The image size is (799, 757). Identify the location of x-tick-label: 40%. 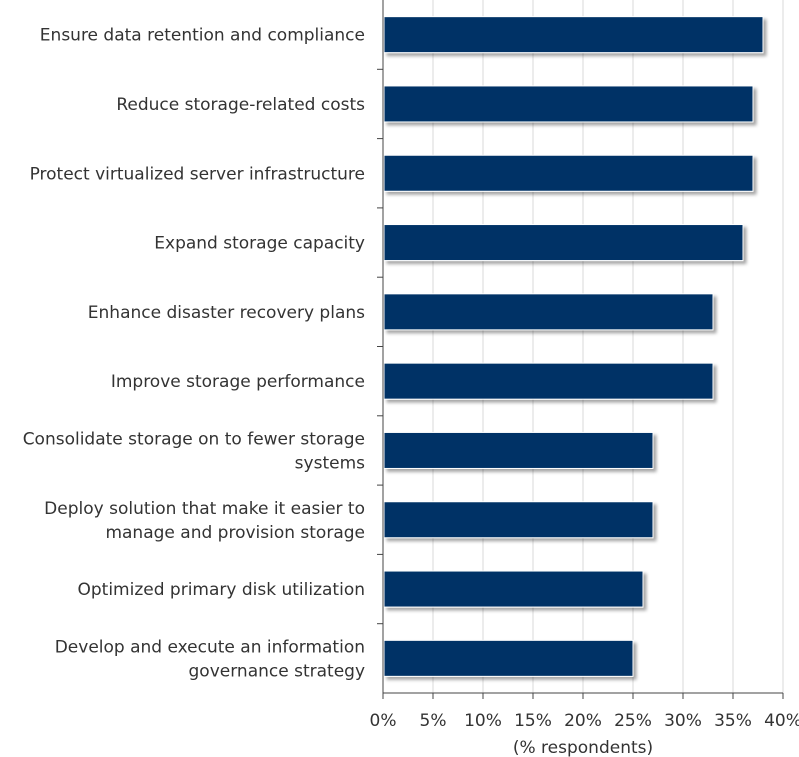
(781, 721).